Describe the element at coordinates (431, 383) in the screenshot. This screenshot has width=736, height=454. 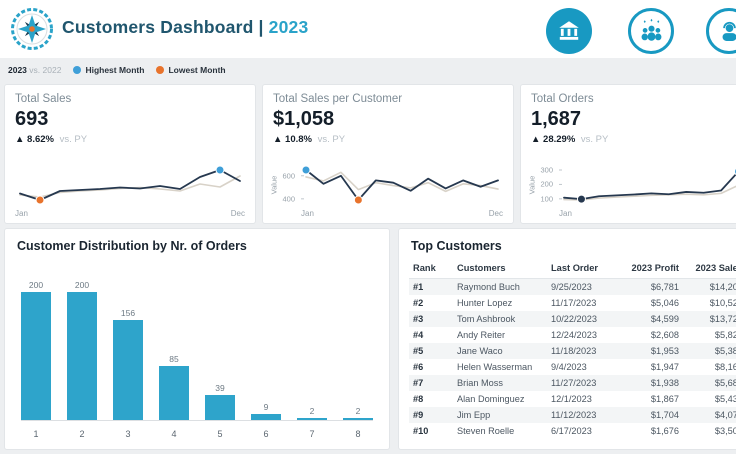
I see `cell: #7` at that location.